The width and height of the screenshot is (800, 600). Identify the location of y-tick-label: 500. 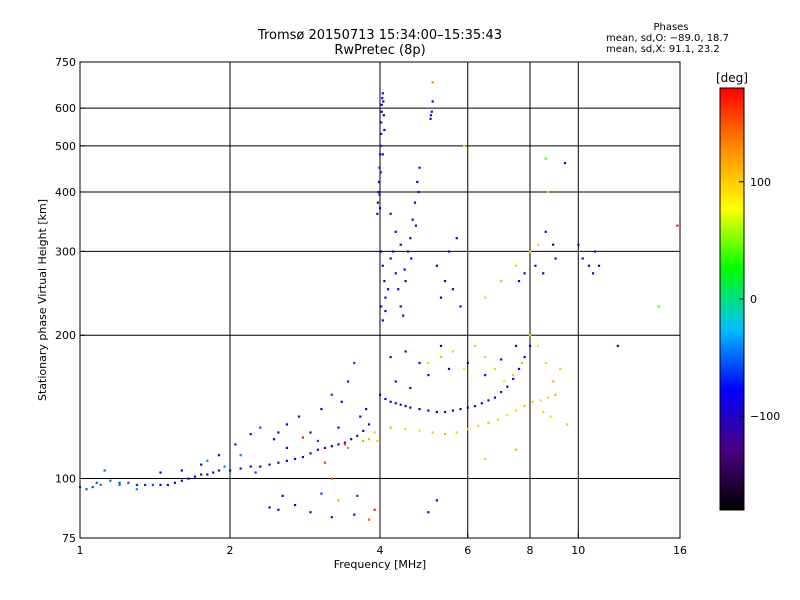
(65, 146).